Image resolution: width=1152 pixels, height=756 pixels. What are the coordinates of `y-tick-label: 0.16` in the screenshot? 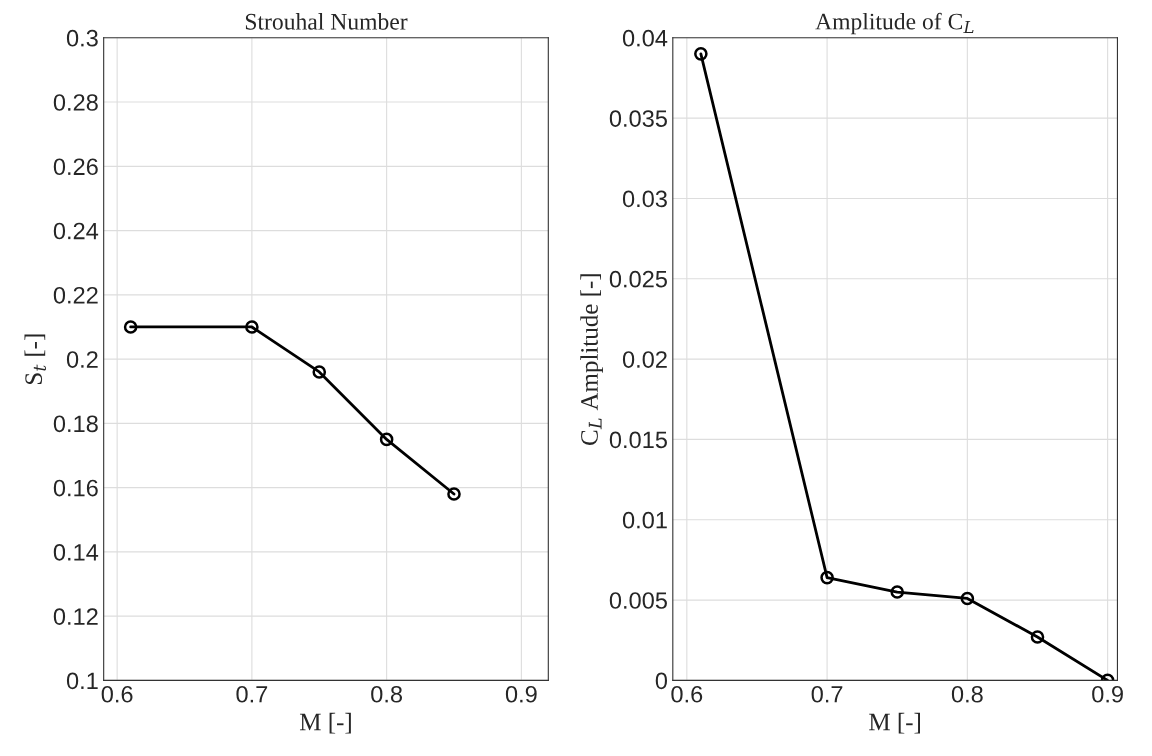 It's located at (75, 488).